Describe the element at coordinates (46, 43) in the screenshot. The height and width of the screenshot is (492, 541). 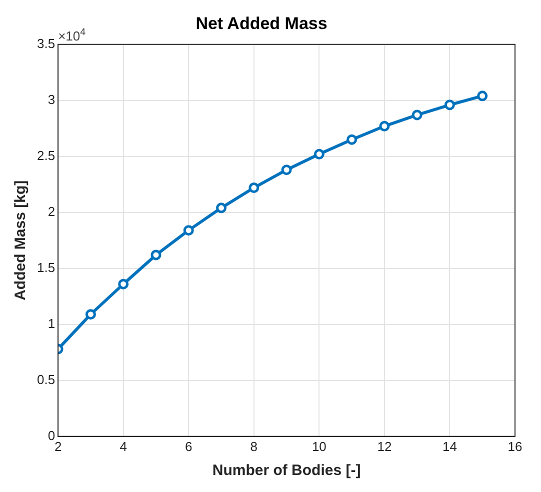
I see `y-tick-label: 3.5` at that location.